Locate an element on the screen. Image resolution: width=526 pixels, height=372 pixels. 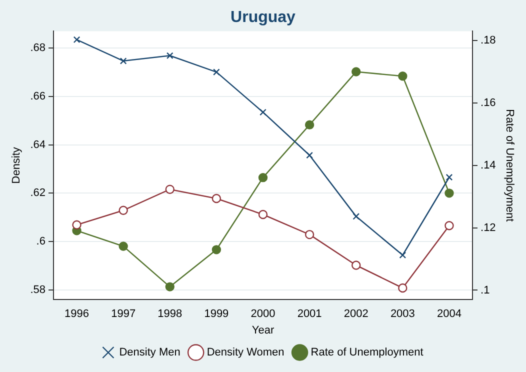
x-tick-label: 1996 is located at coordinates (77, 314).